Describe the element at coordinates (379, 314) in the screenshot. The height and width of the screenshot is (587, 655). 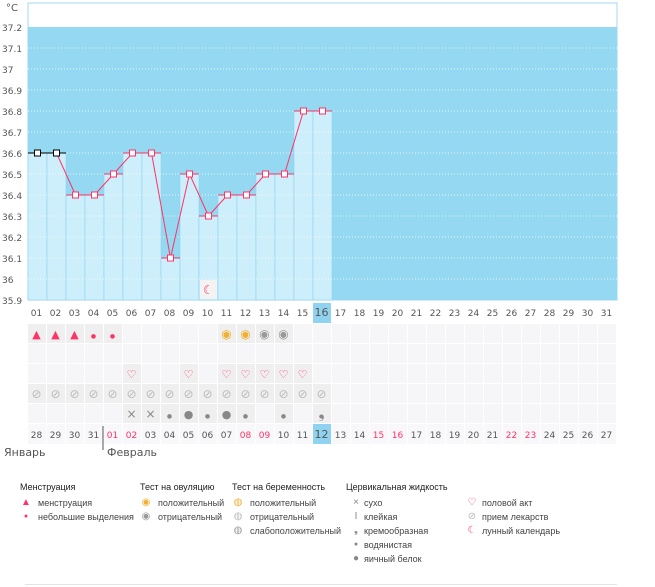
I see `cycle-day-label: 19` at that location.